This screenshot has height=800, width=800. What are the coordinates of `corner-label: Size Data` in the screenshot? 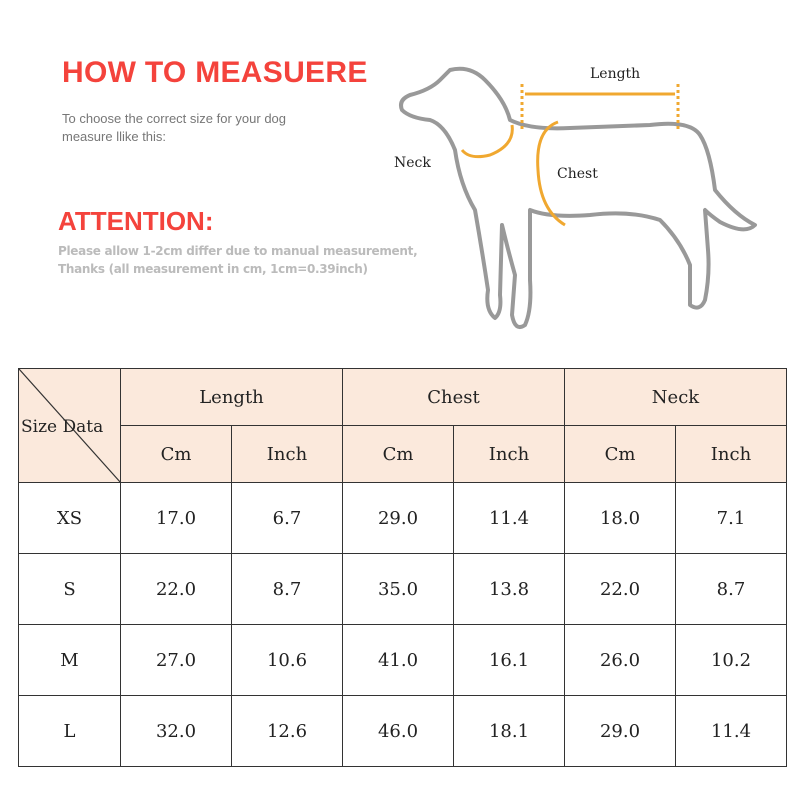 It's located at (62, 427).